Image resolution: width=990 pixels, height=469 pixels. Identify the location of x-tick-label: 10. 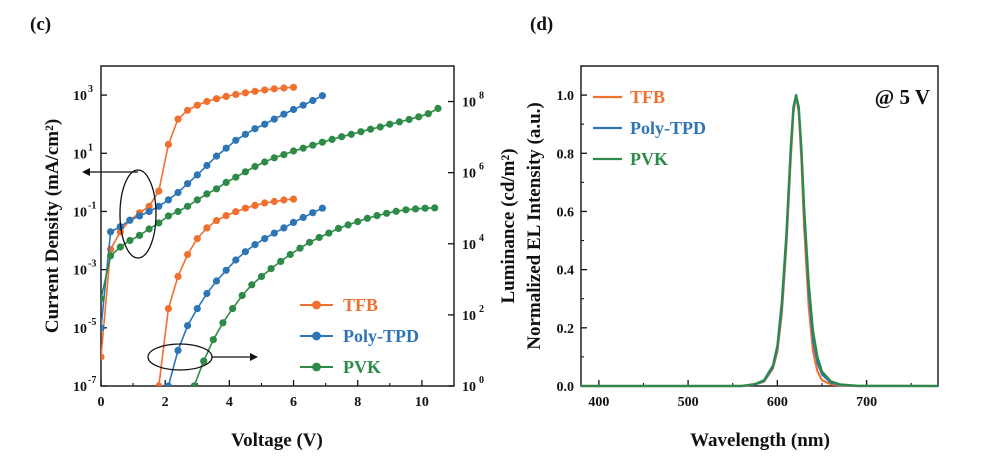
(422, 402).